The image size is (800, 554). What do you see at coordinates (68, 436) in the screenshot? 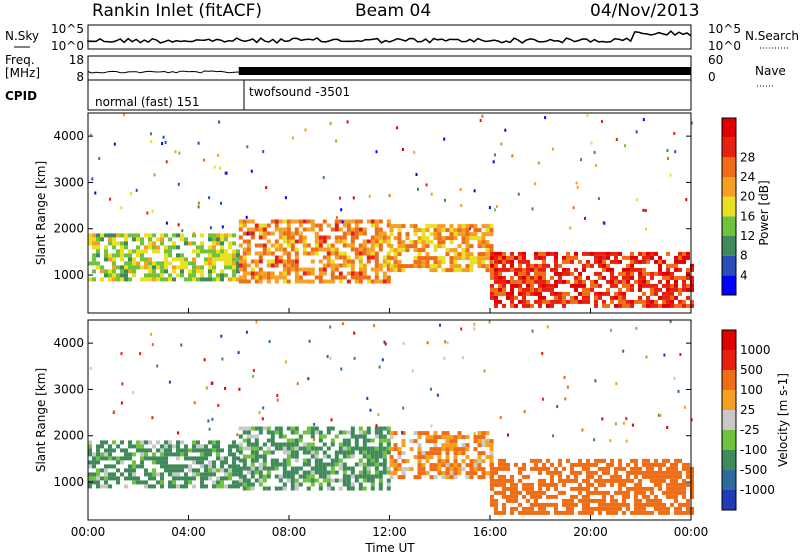
I see `y-tick-label: 2000` at bounding box center [68, 436].